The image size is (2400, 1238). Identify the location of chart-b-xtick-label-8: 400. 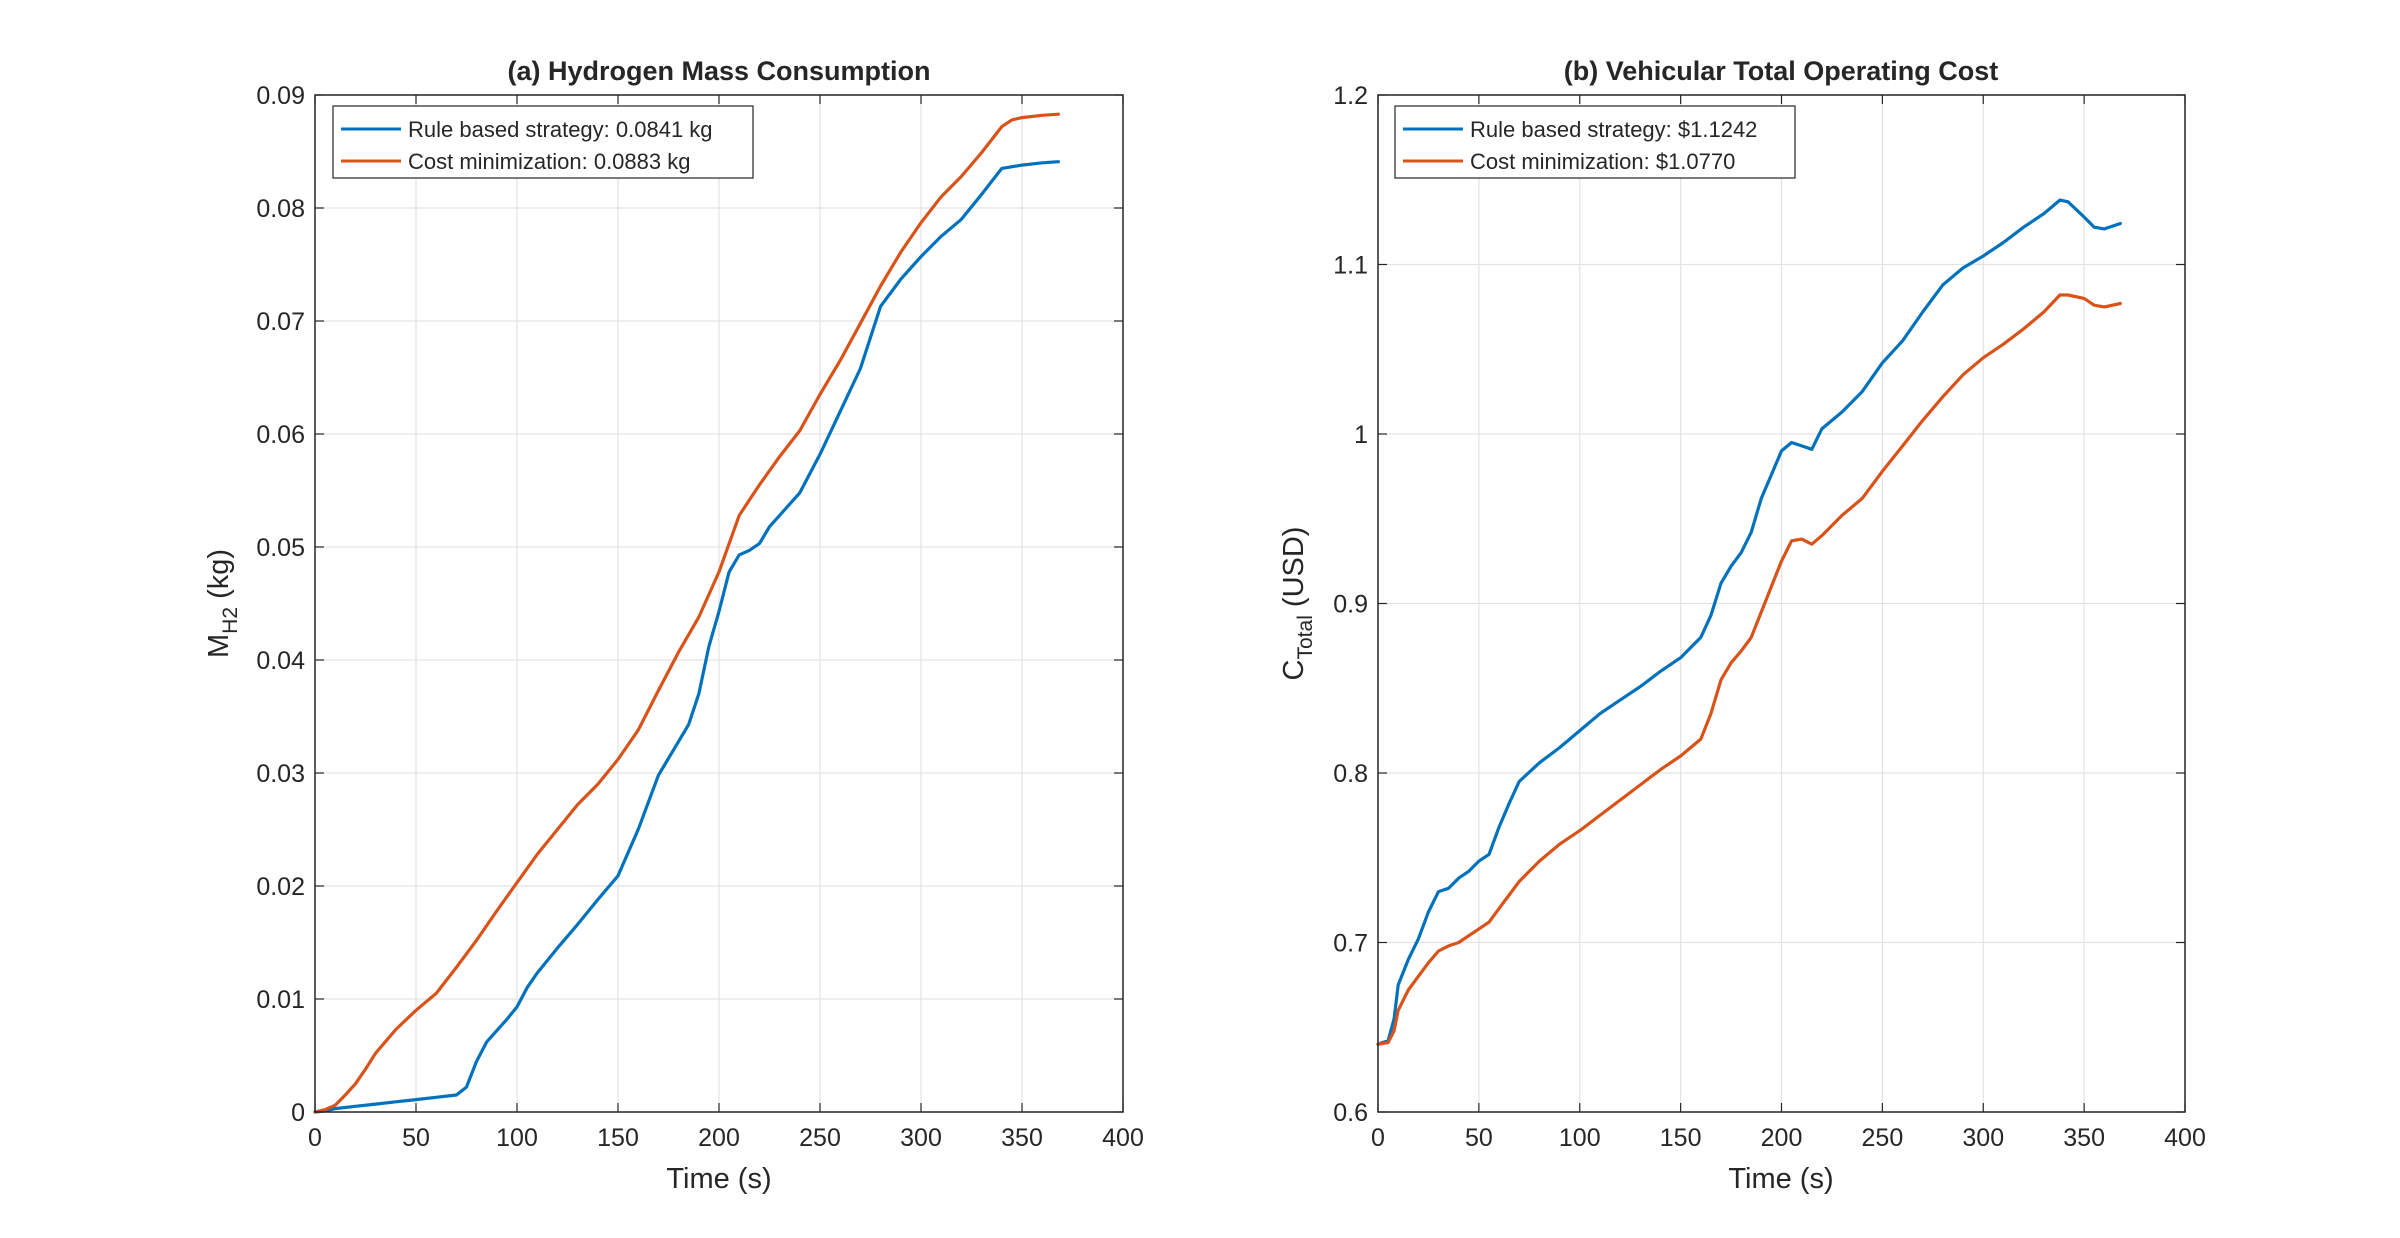
(2185, 1138).